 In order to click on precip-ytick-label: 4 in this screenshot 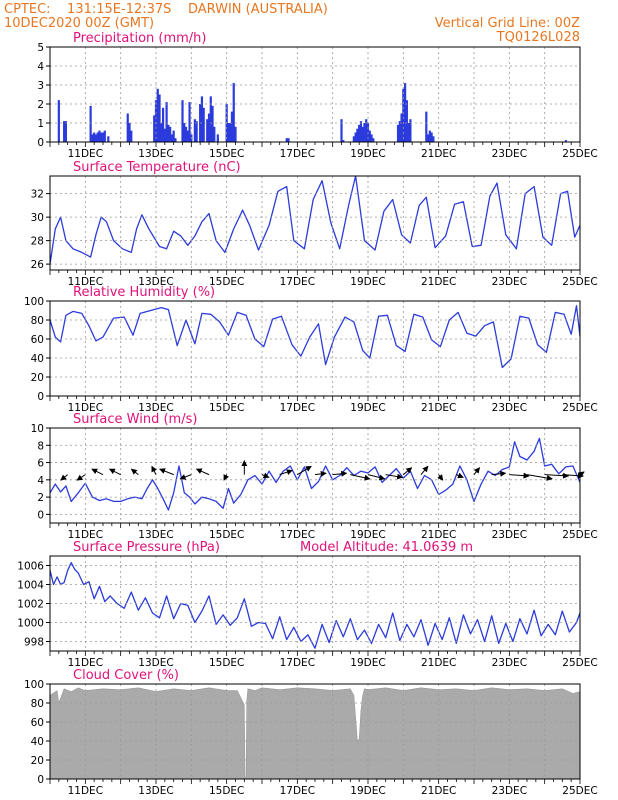, I will do `click(40, 67)`.